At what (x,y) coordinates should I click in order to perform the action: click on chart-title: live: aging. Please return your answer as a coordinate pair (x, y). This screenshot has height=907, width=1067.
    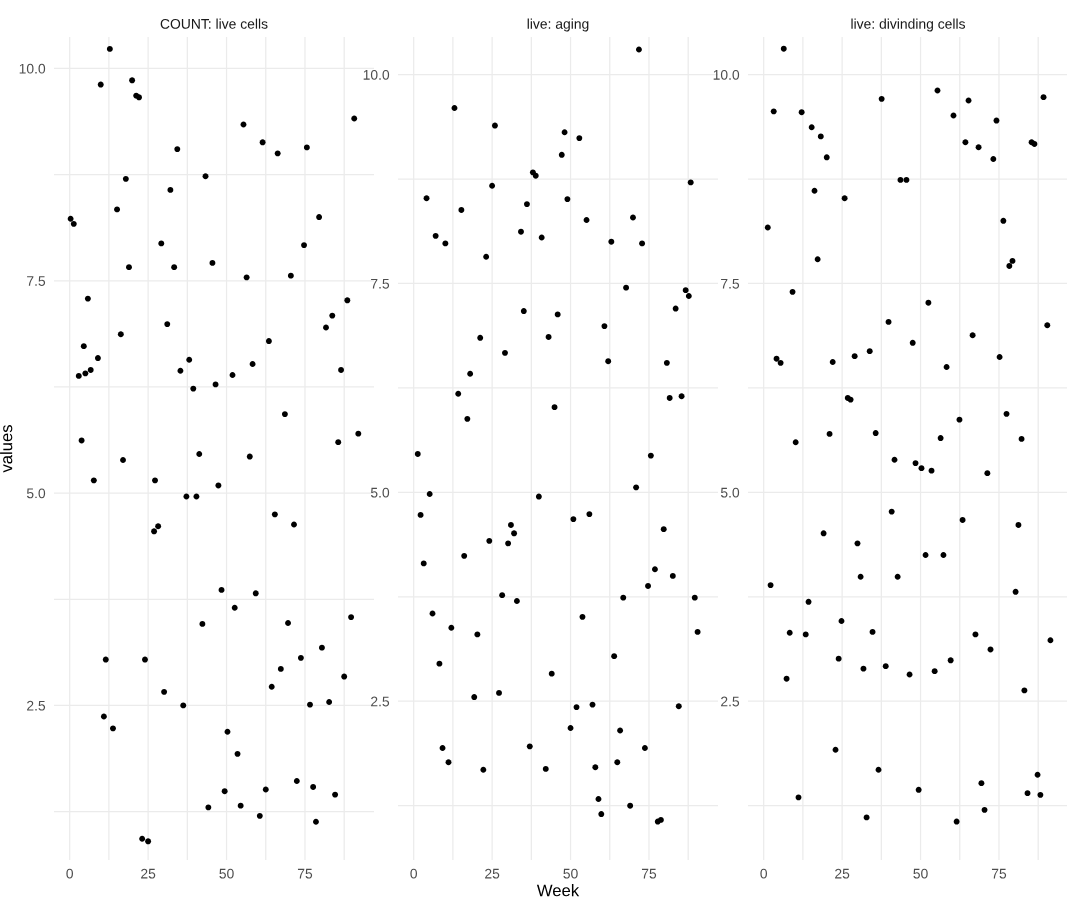
    Looking at the image, I should click on (558, 25).